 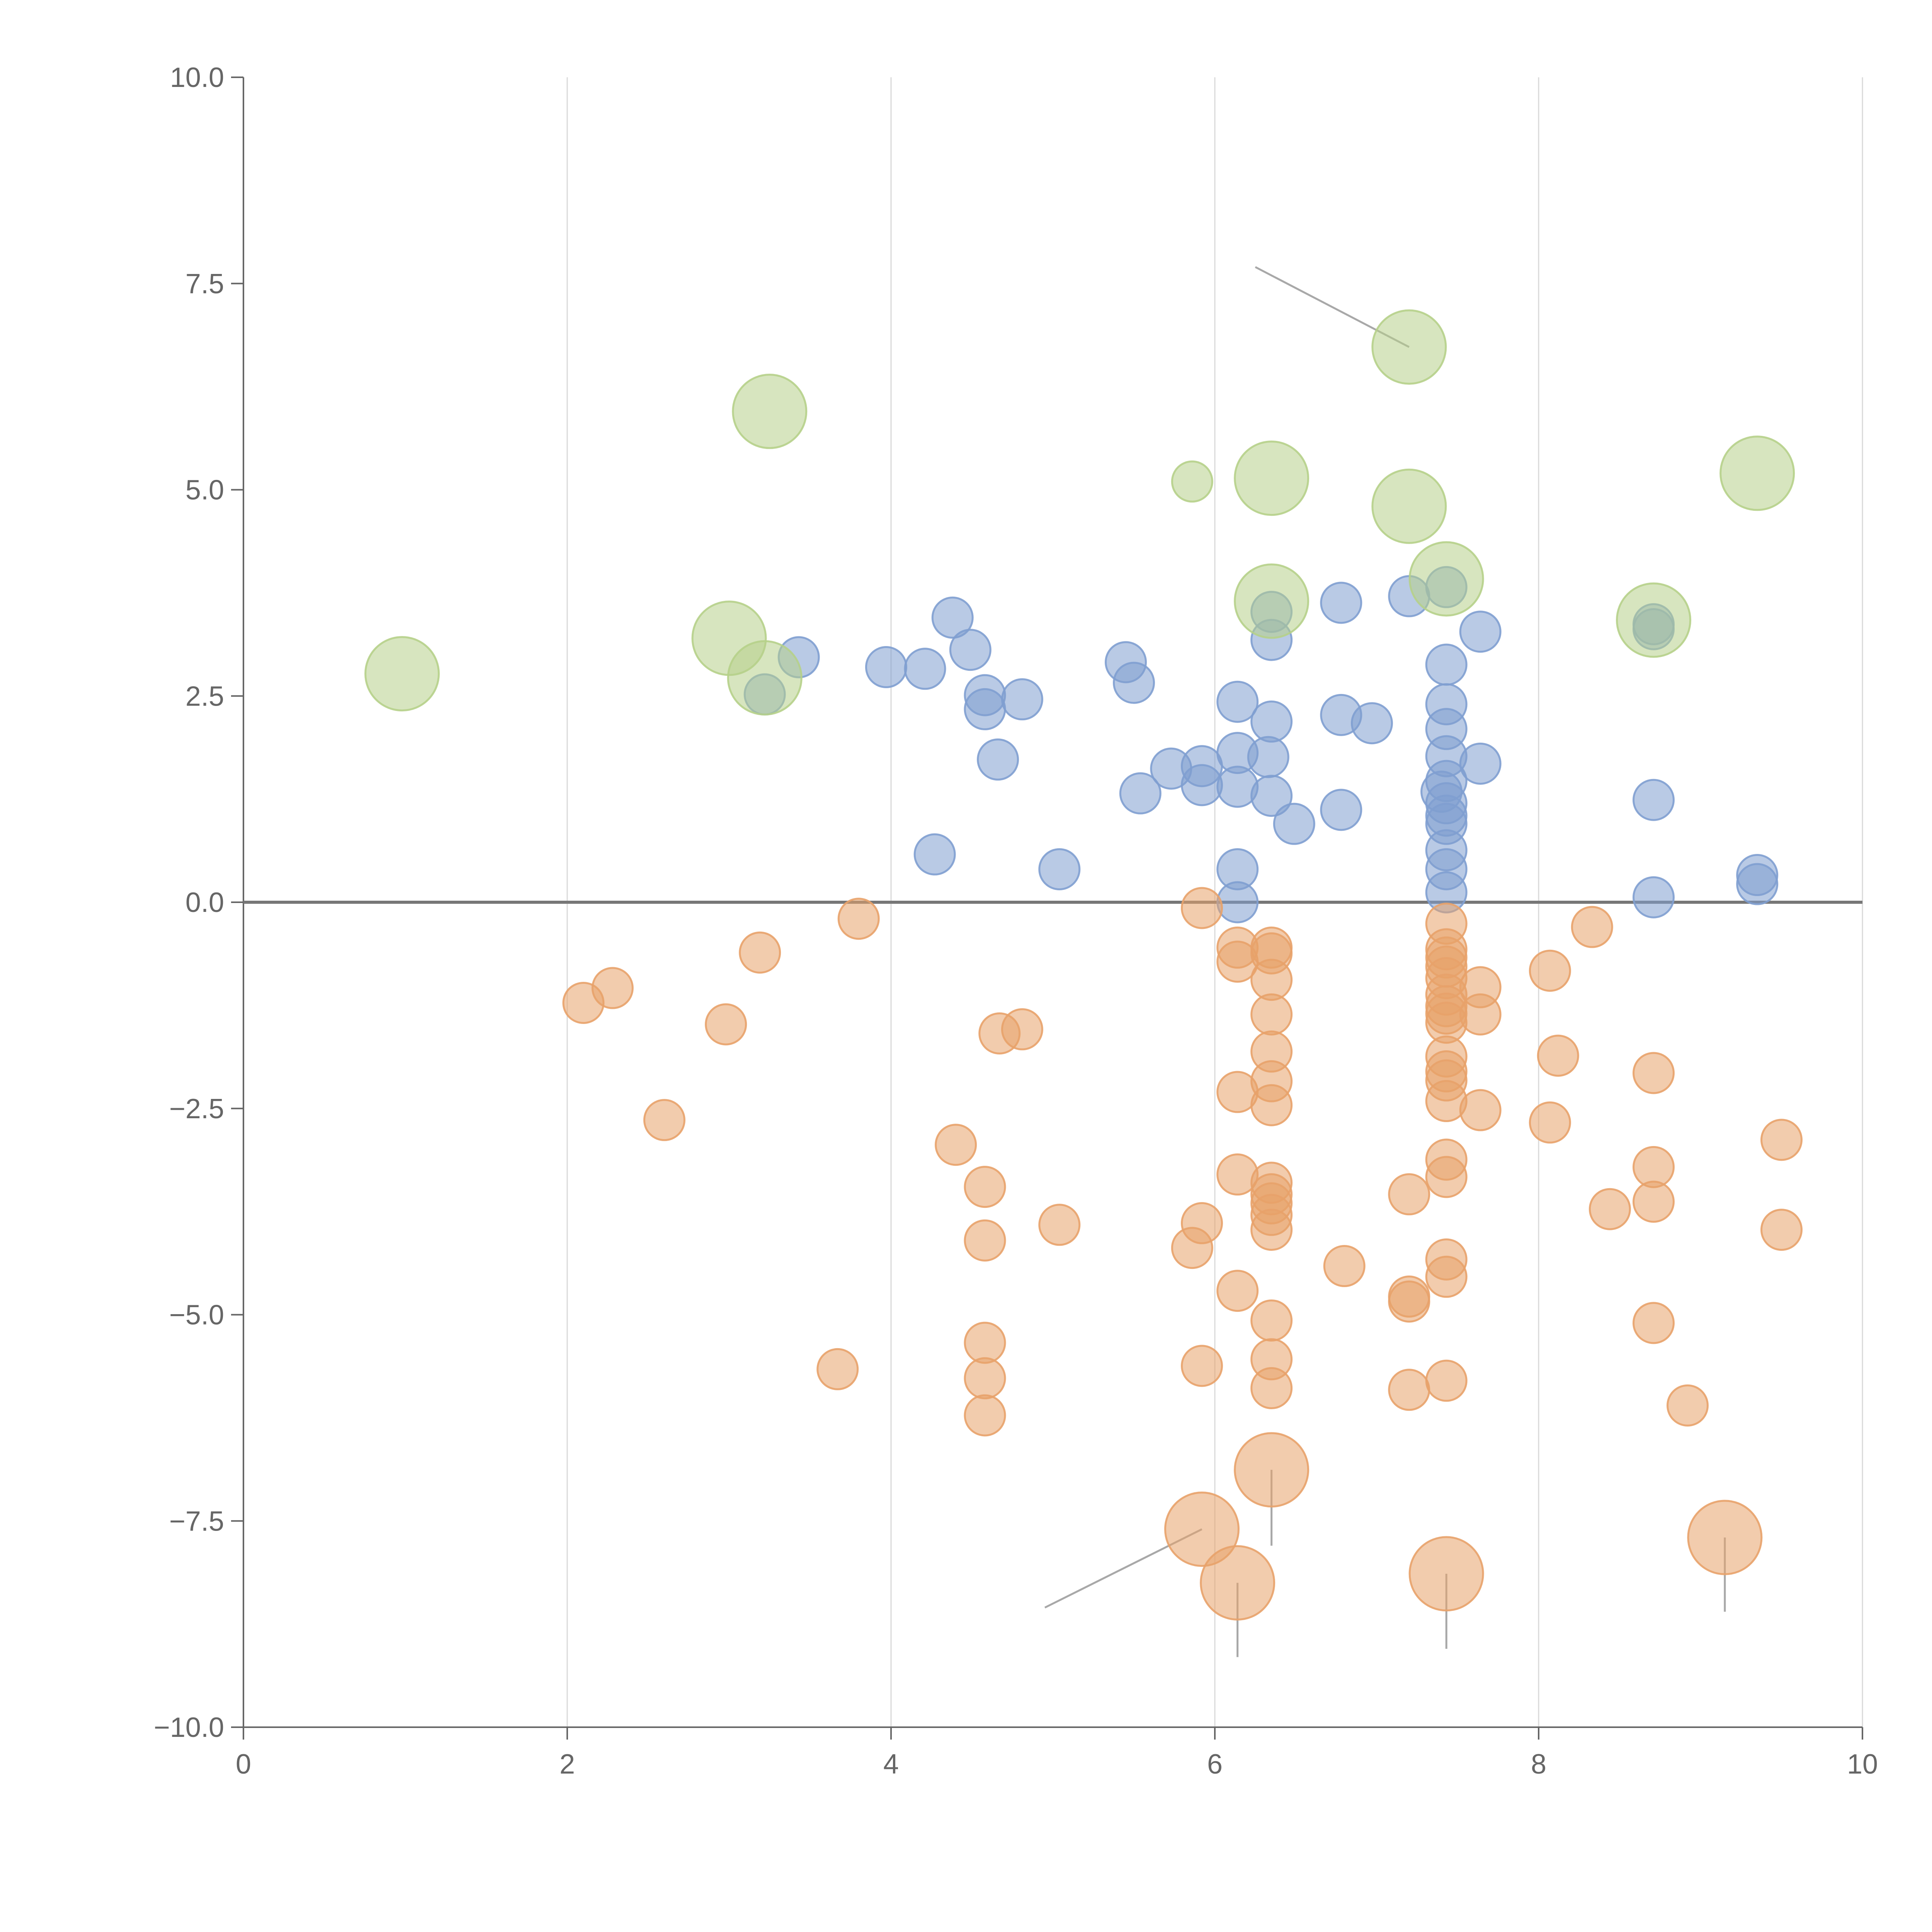 I want to click on y-tick-label: −2.5, so click(x=197, y=1109).